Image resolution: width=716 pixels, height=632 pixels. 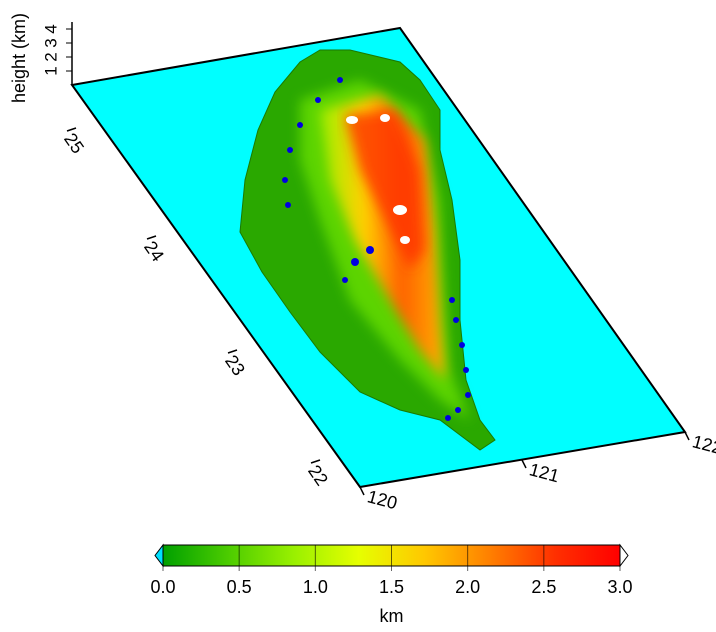 What do you see at coordinates (318, 475) in the screenshot?
I see `latitude-tick-label: 22` at bounding box center [318, 475].